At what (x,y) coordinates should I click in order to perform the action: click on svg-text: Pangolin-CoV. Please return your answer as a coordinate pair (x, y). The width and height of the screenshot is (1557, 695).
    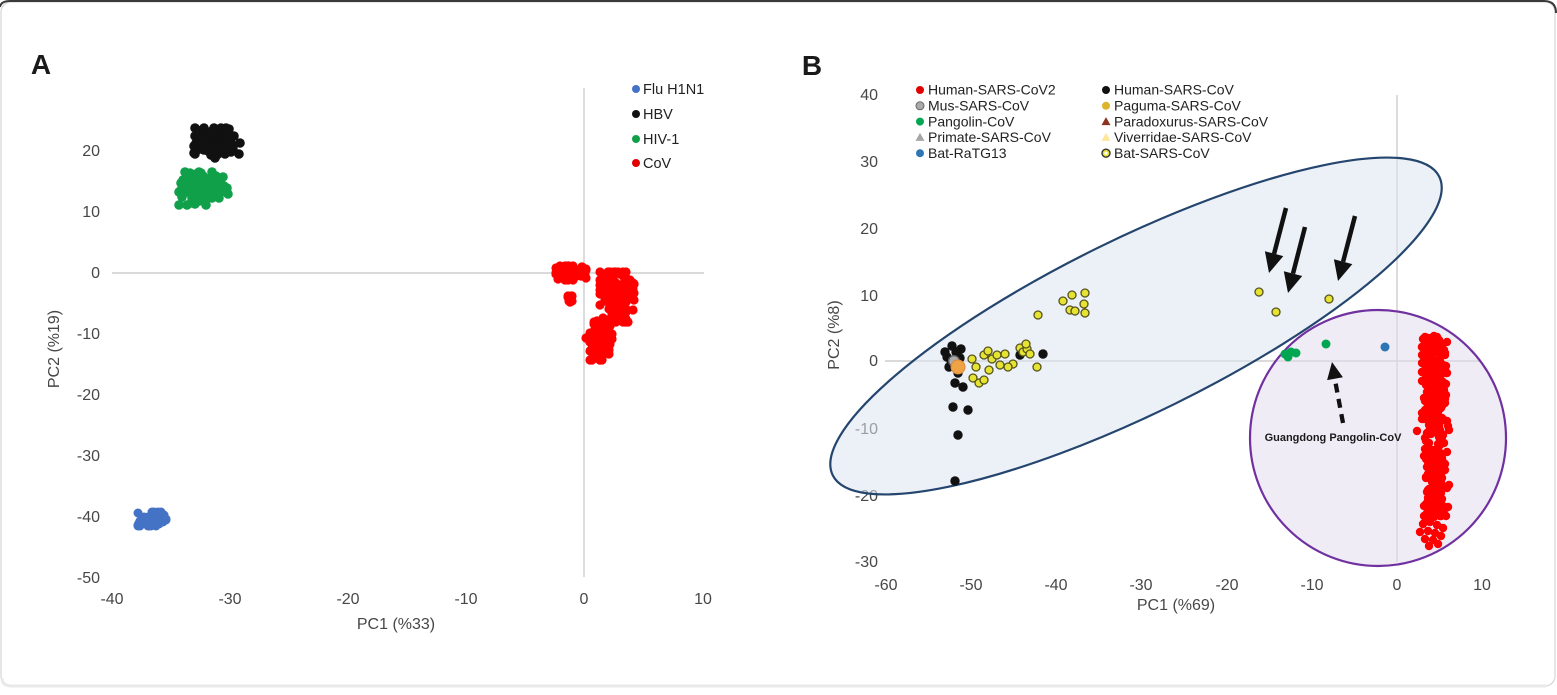
    Looking at the image, I should click on (971, 121).